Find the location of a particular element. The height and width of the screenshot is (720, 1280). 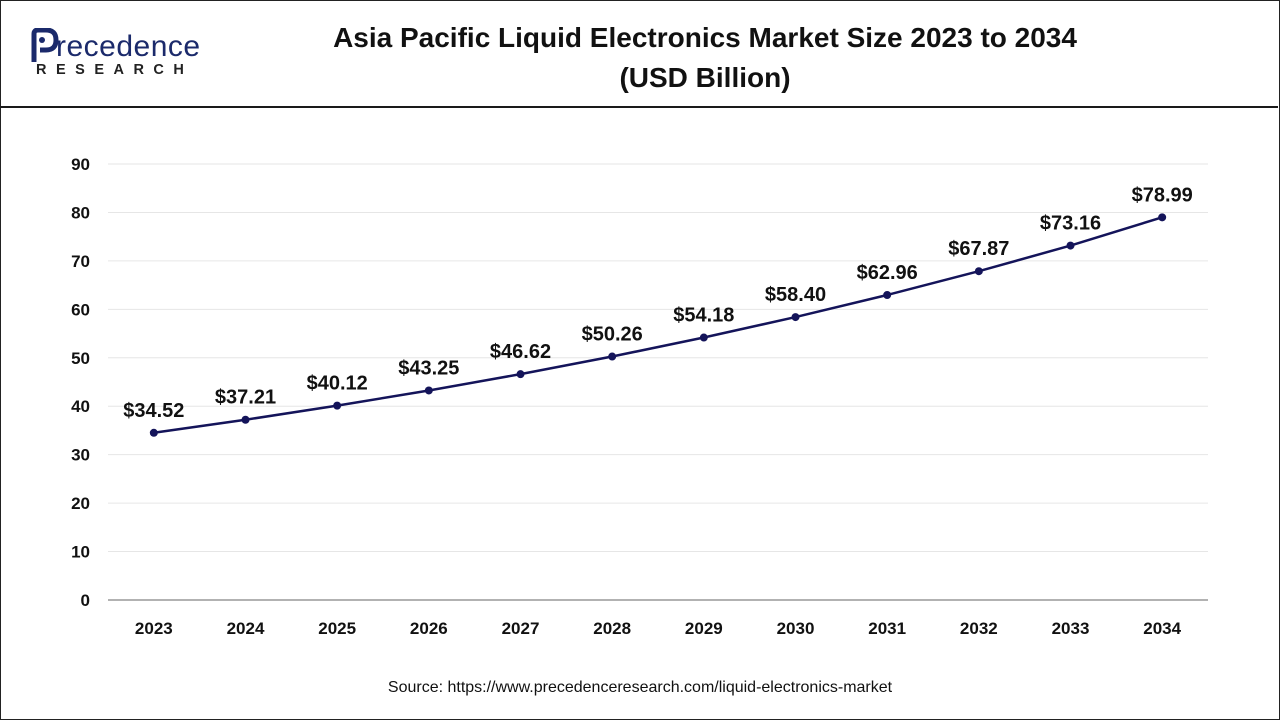

y-tick-label: 30 is located at coordinates (80, 455).